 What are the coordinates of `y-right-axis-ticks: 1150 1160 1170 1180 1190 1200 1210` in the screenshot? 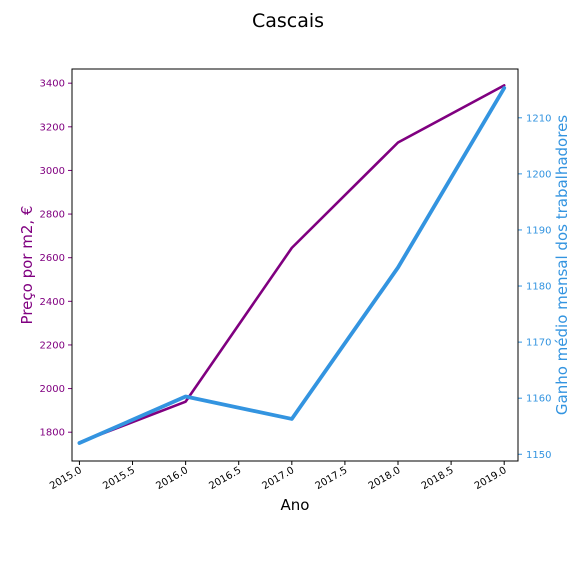 It's located at (534, 287).